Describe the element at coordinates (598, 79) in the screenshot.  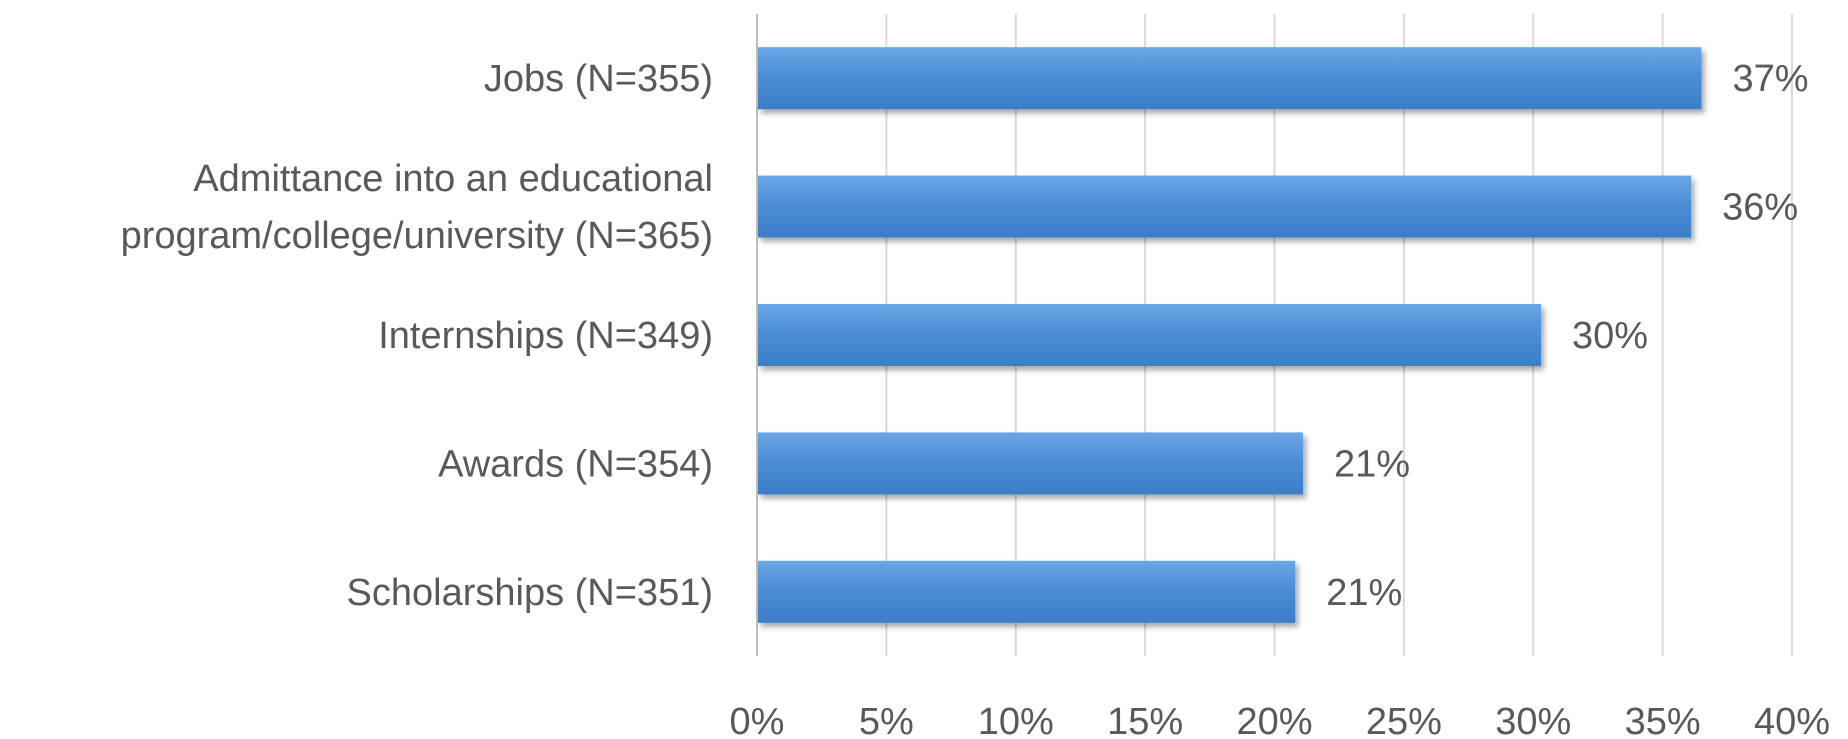
I see `category-label: Jobs (N=355)` at that location.